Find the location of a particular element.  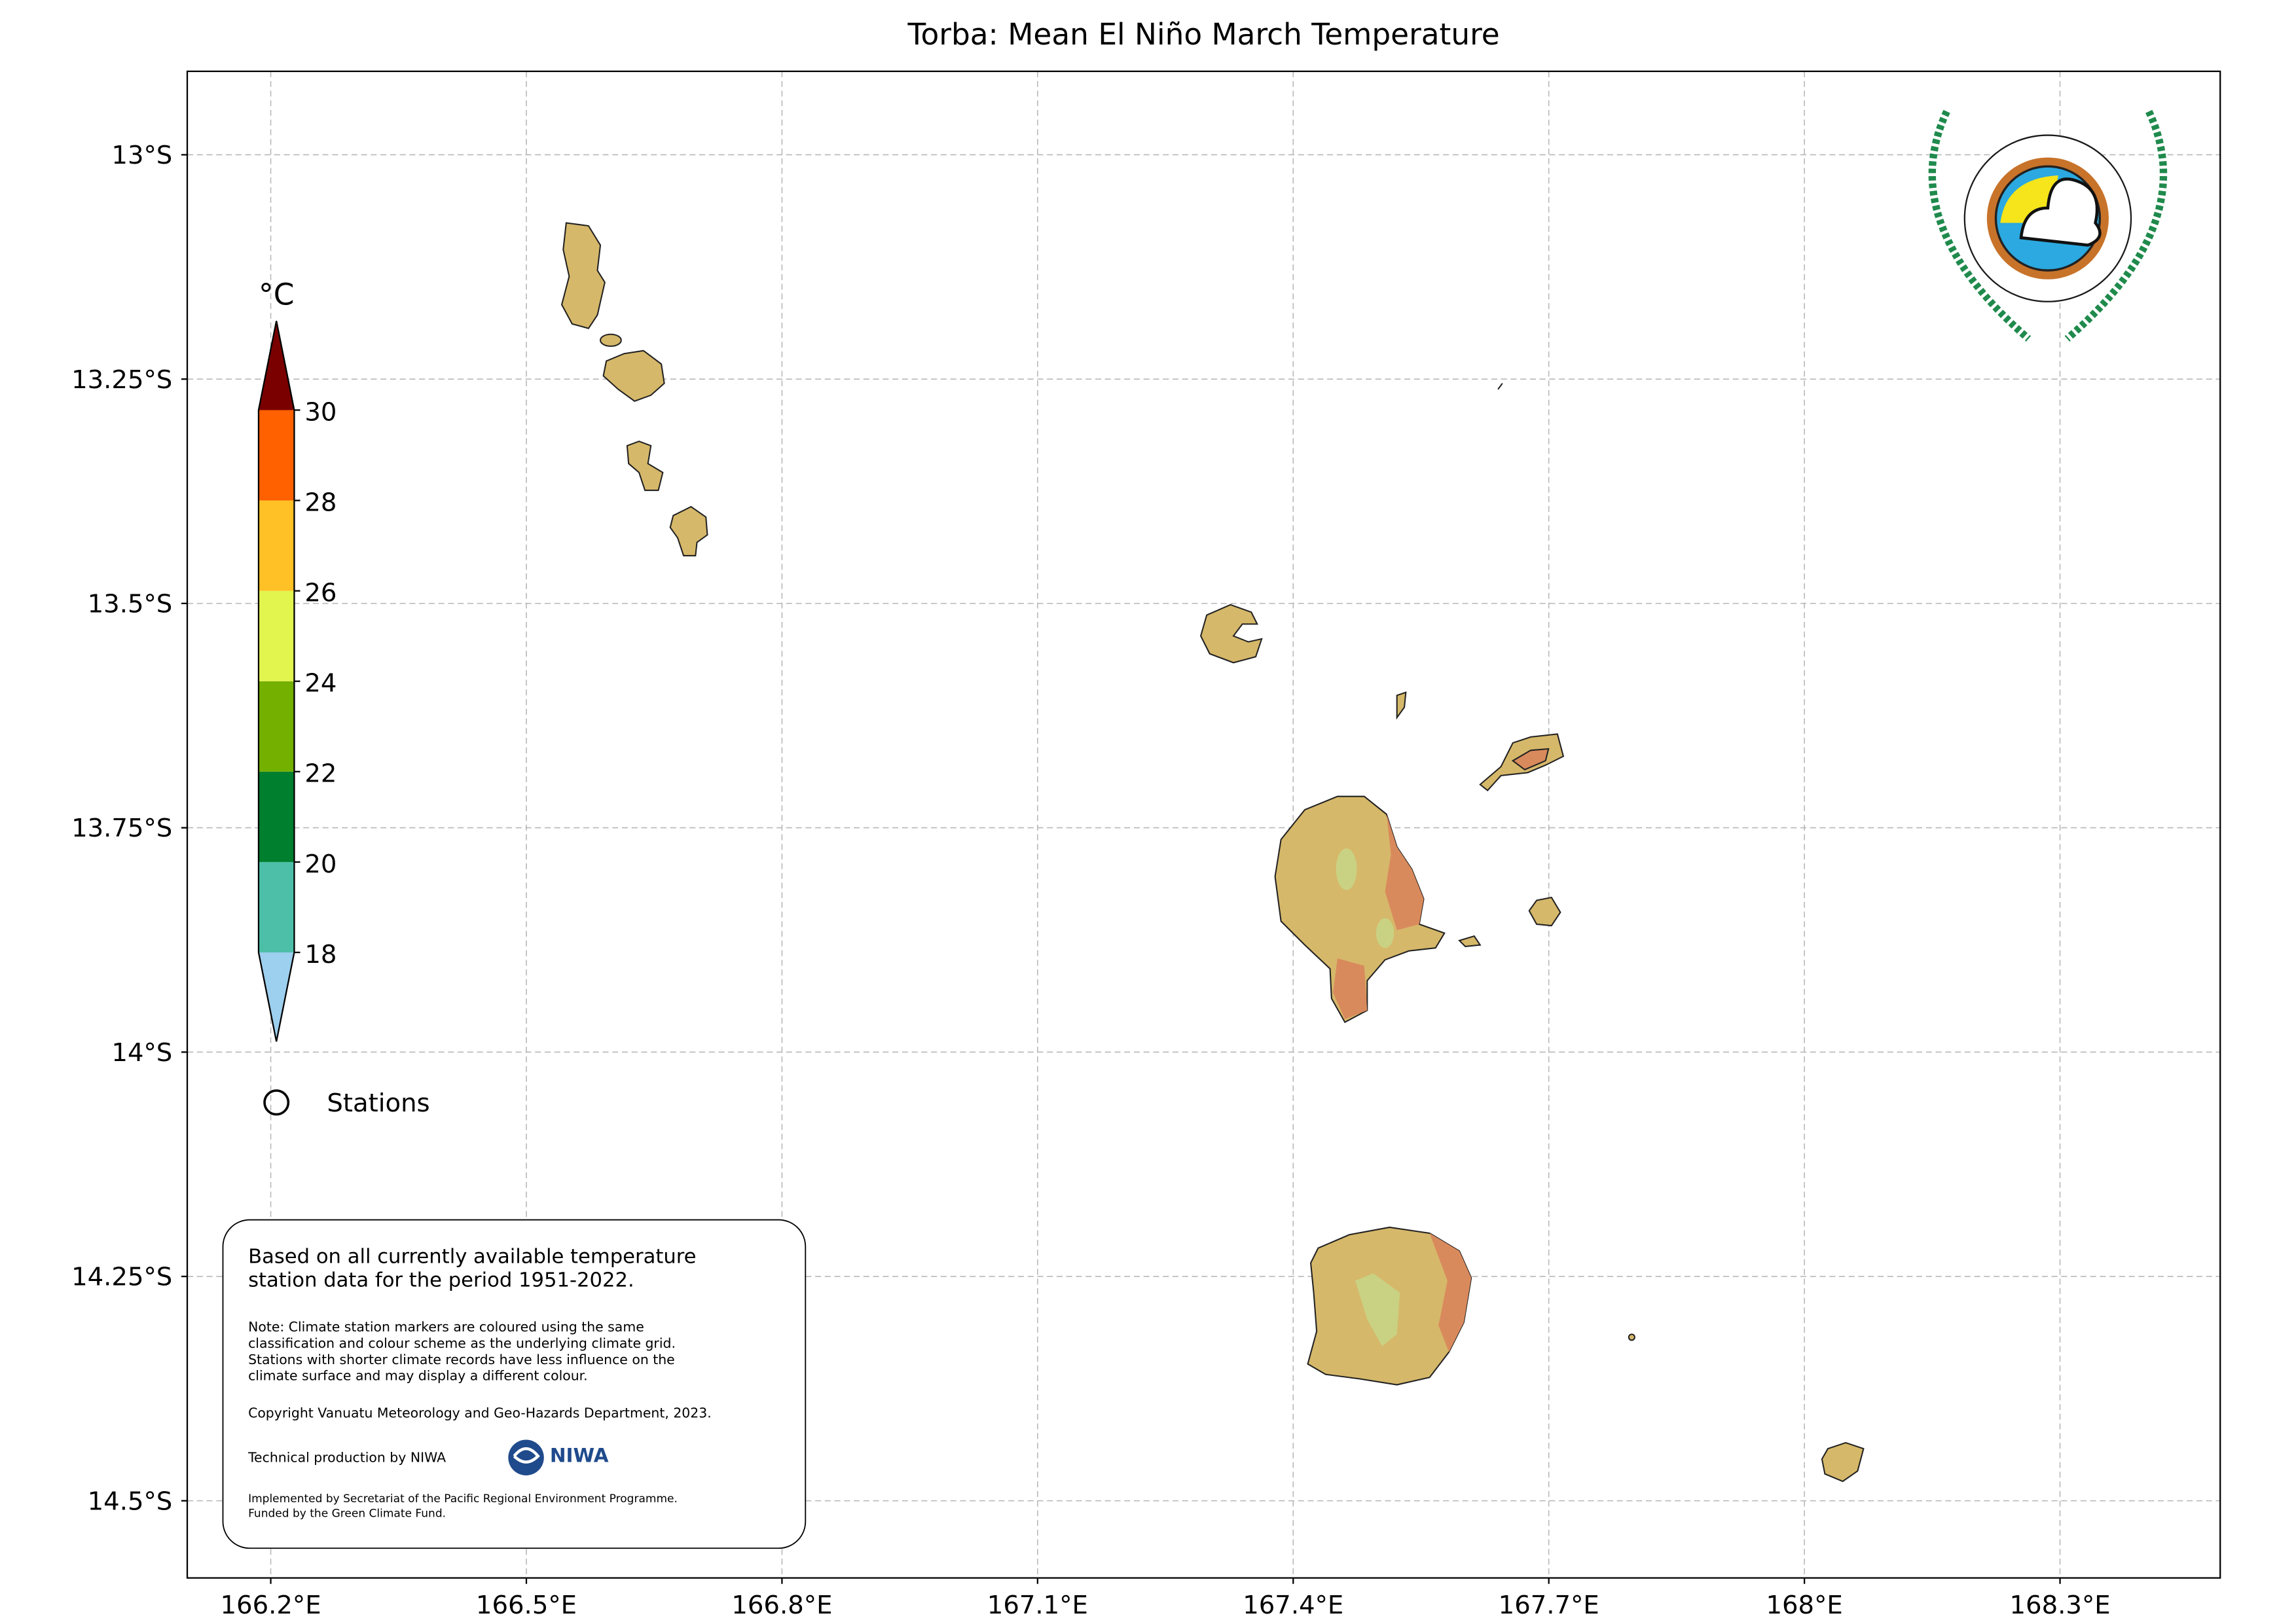

niwa-logo is located at coordinates (526, 1457).